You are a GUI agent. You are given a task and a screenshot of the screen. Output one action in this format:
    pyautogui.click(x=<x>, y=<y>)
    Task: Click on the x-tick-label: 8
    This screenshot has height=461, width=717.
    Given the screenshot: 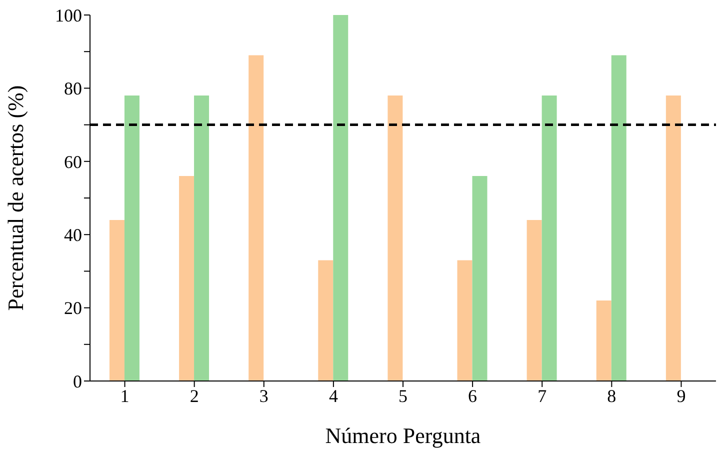 What is the action you would take?
    pyautogui.click(x=611, y=396)
    